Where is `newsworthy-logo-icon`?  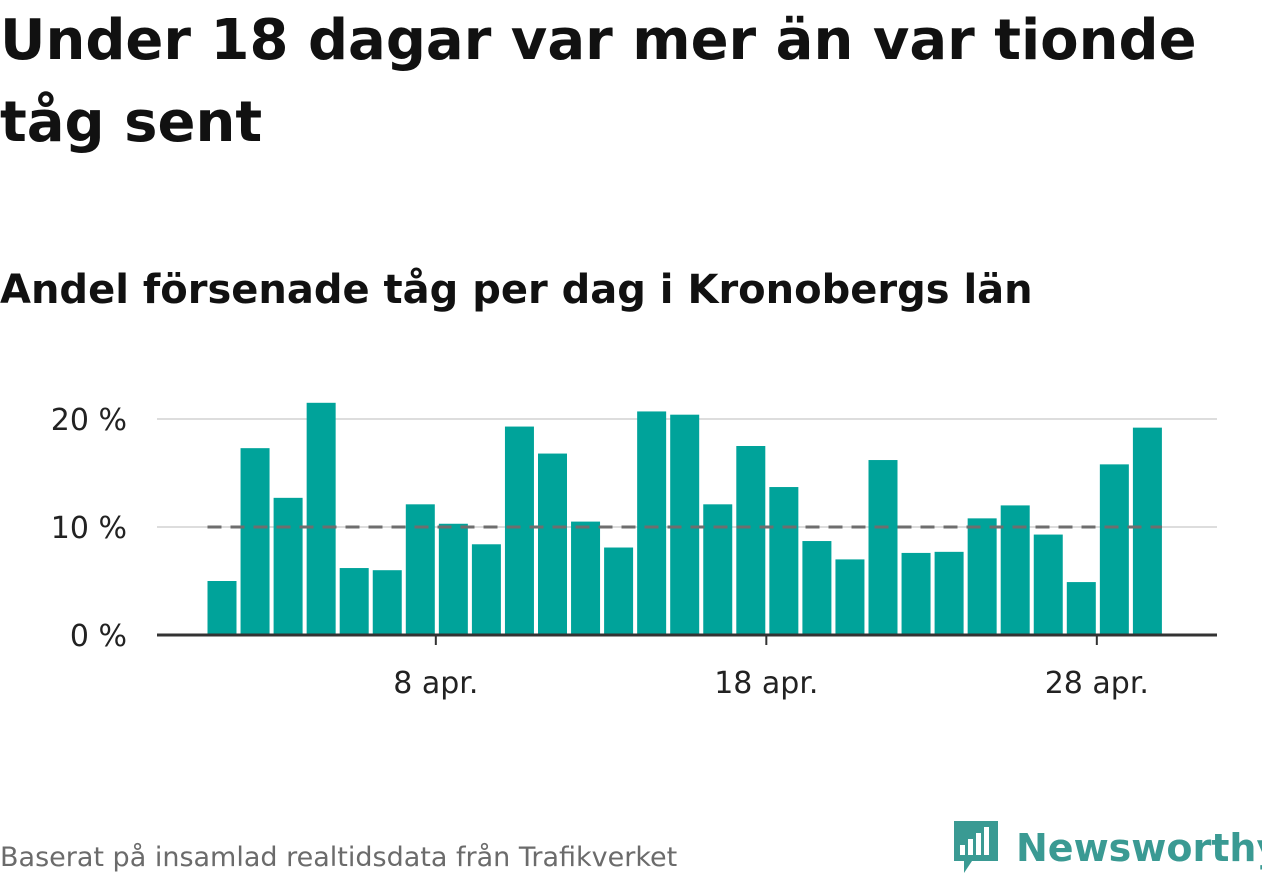 newsworthy-logo-icon is located at coordinates (976, 847).